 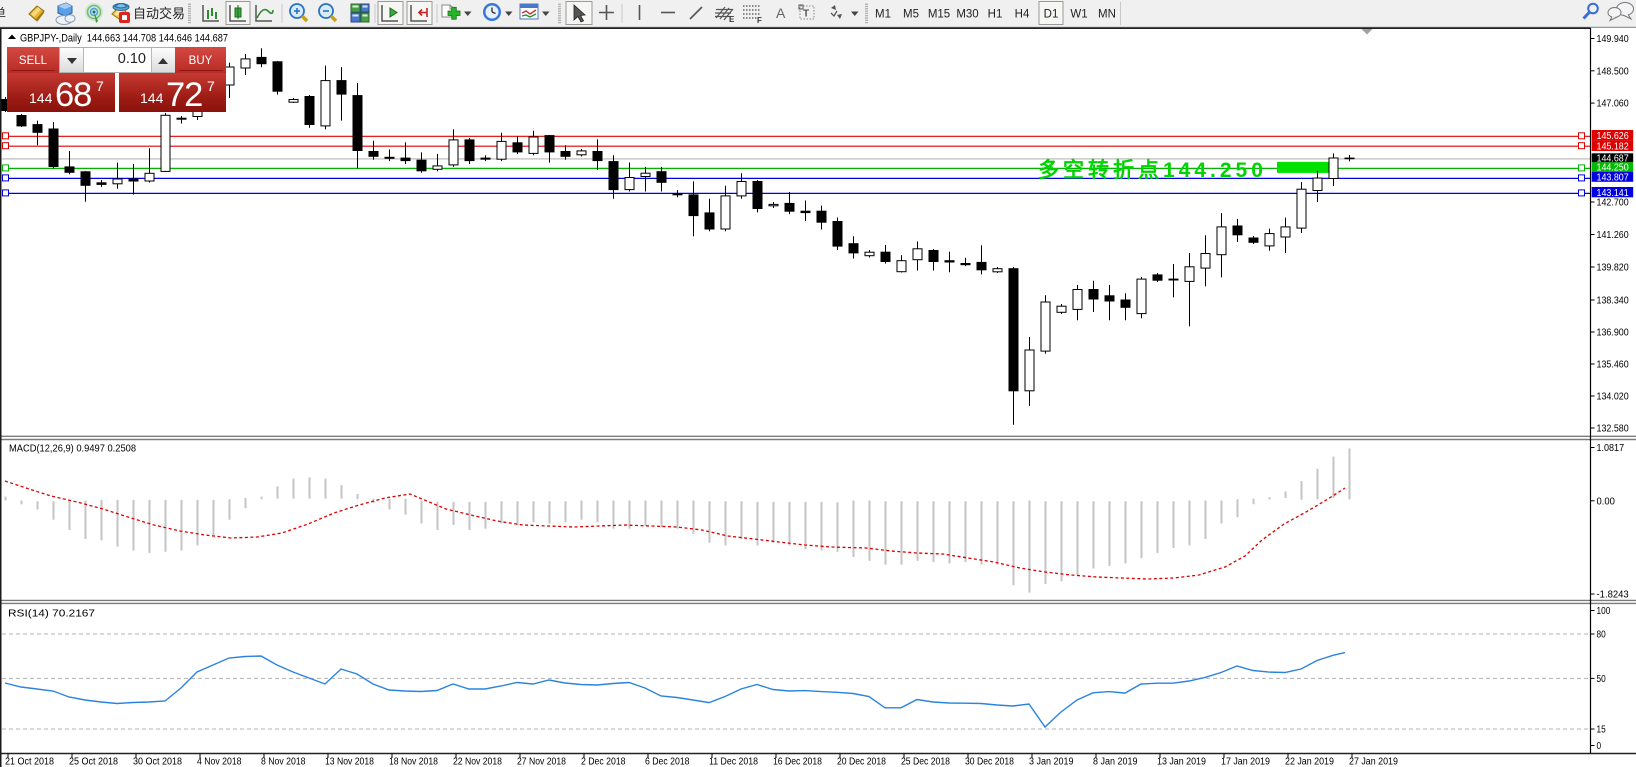 I want to click on svg-text: H1, so click(x=995, y=15).